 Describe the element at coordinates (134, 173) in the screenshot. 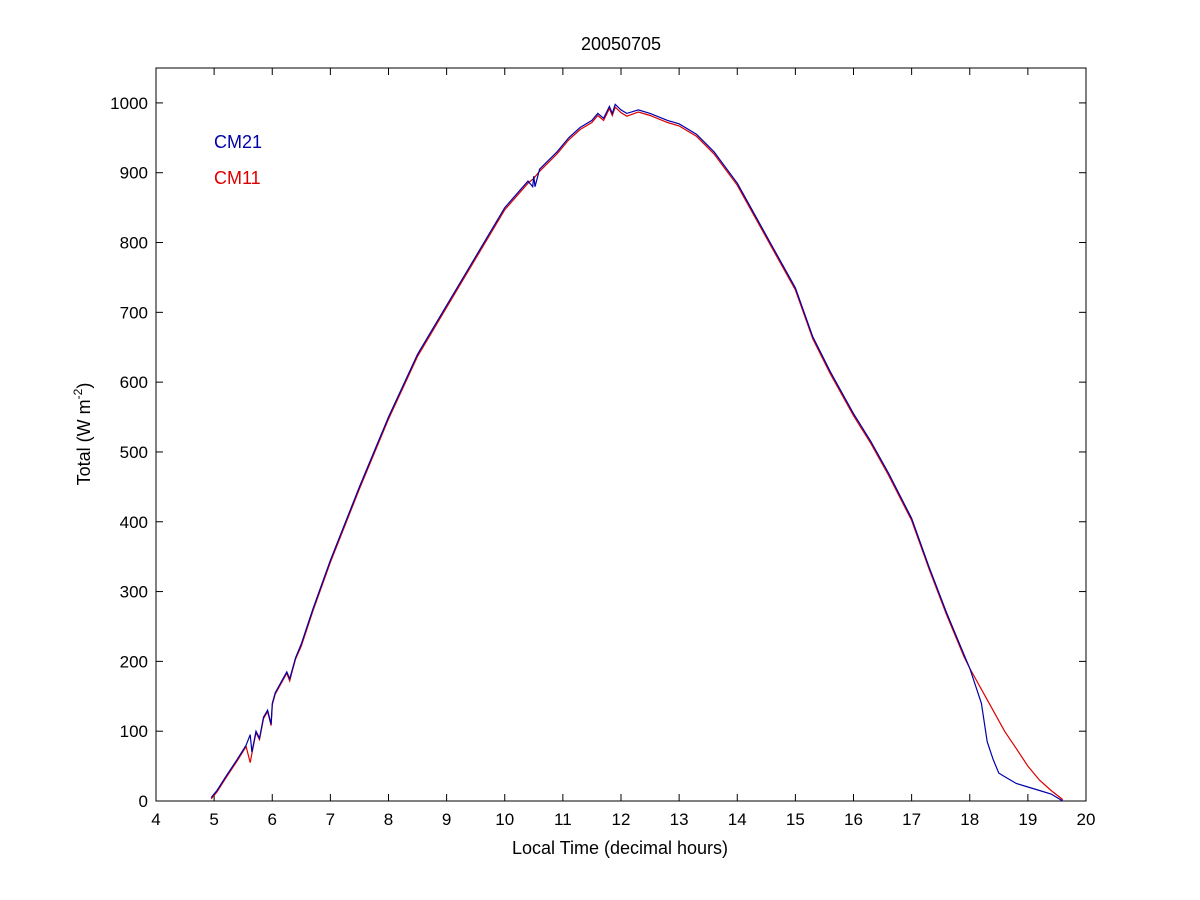

I see `y-tick-label: 900` at that location.